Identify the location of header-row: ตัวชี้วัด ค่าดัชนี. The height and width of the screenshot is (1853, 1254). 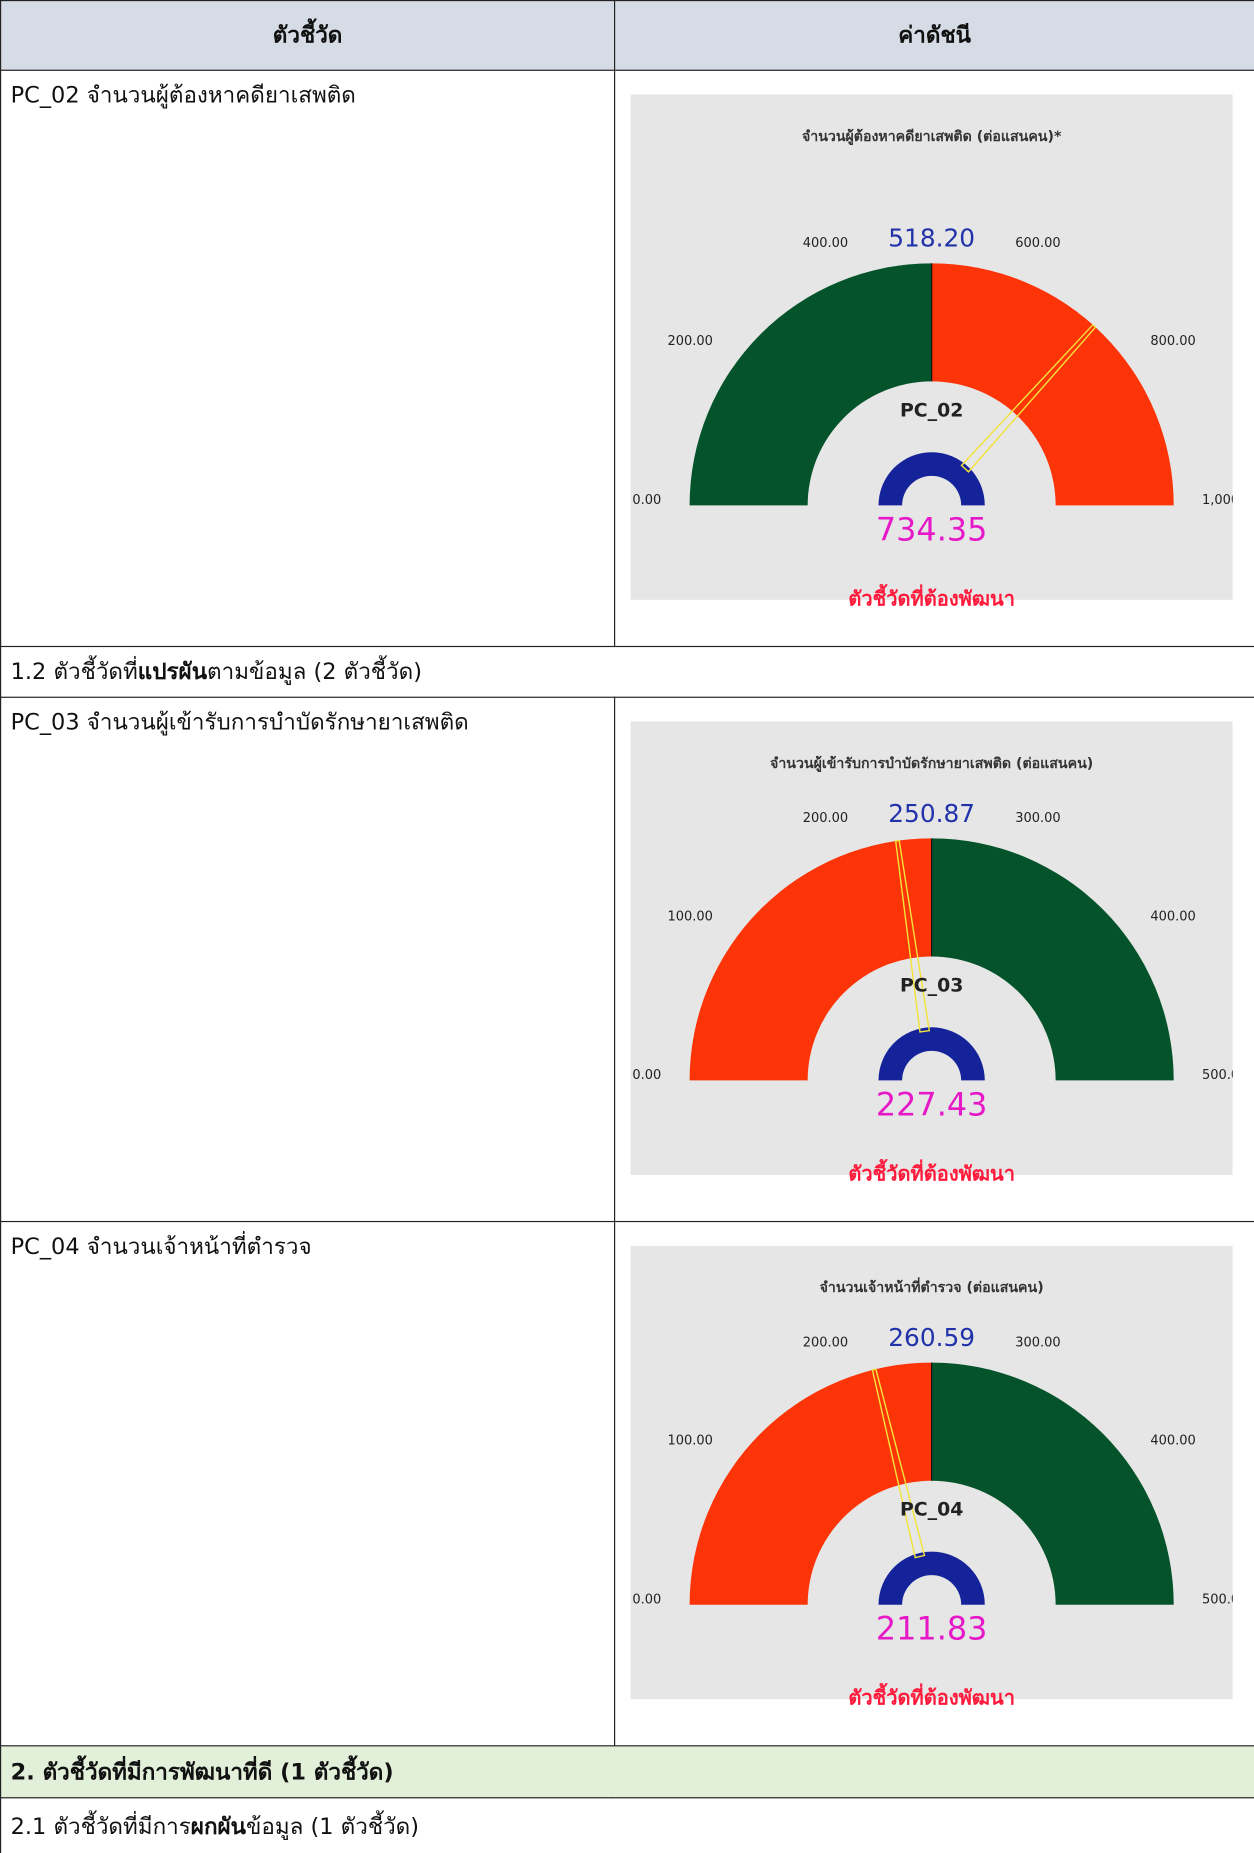
(627, 35).